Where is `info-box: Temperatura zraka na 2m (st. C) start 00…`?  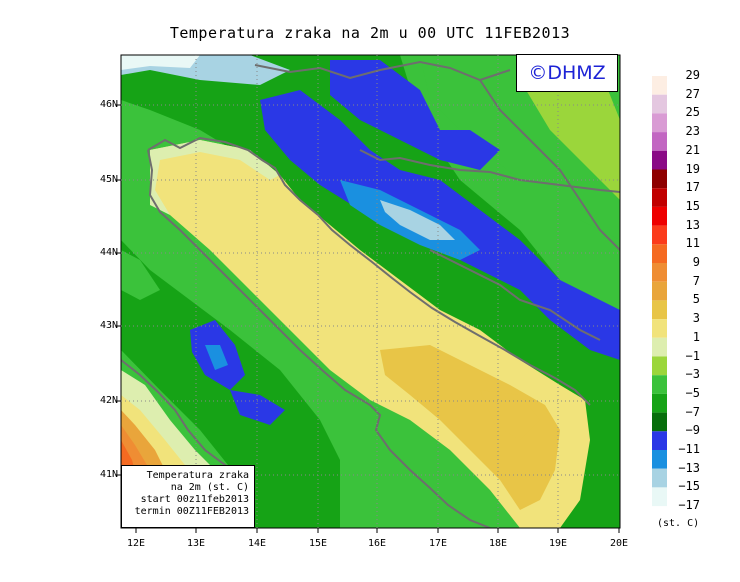
info-box: Temperatura zraka na 2m (st. C) start 00… is located at coordinates (188, 496).